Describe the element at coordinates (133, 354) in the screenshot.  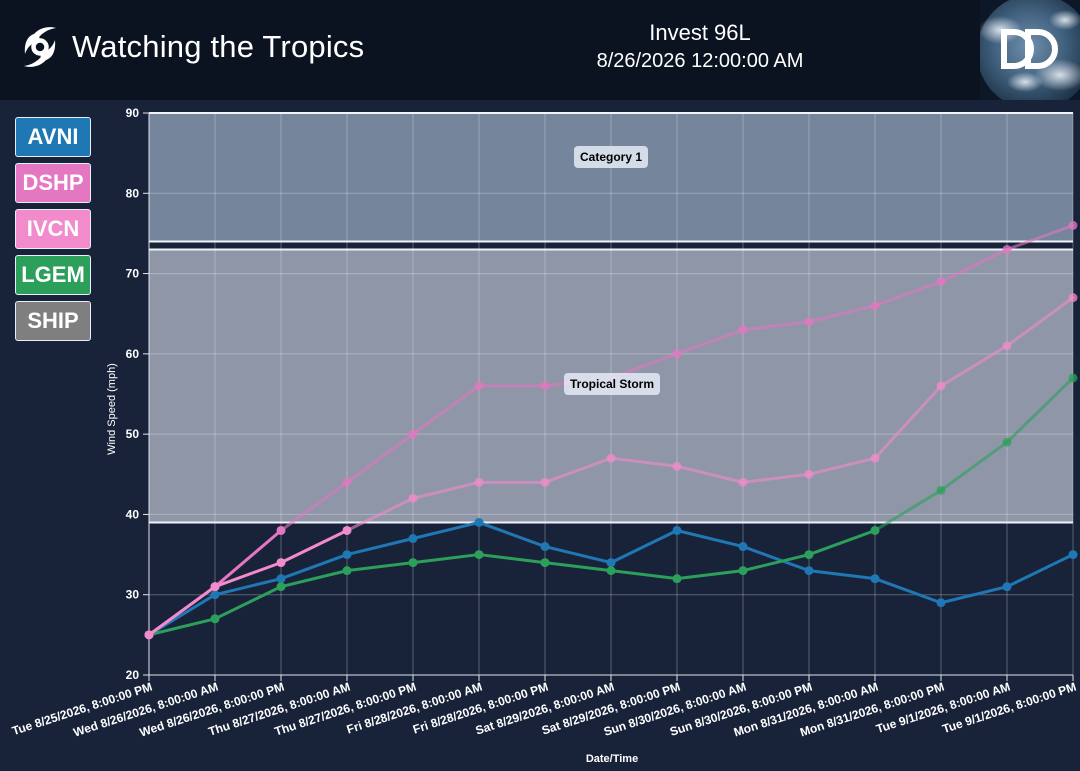
I see `y-tick-label: 60` at that location.